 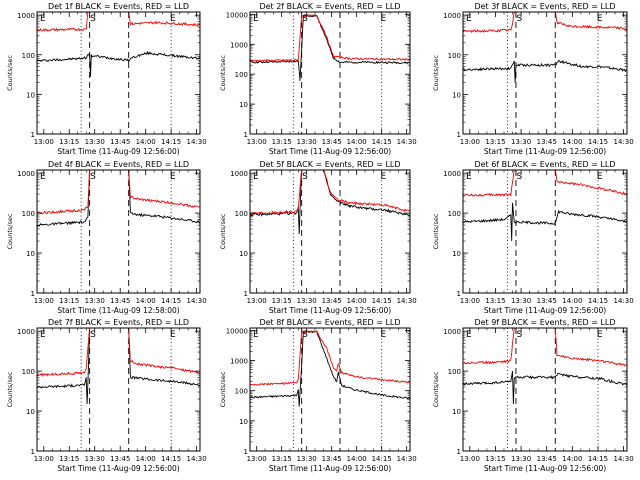 What do you see at coordinates (544, 6) in the screenshot?
I see `chart-title: Det 3f BLACK = Events, RED = LLD` at bounding box center [544, 6].